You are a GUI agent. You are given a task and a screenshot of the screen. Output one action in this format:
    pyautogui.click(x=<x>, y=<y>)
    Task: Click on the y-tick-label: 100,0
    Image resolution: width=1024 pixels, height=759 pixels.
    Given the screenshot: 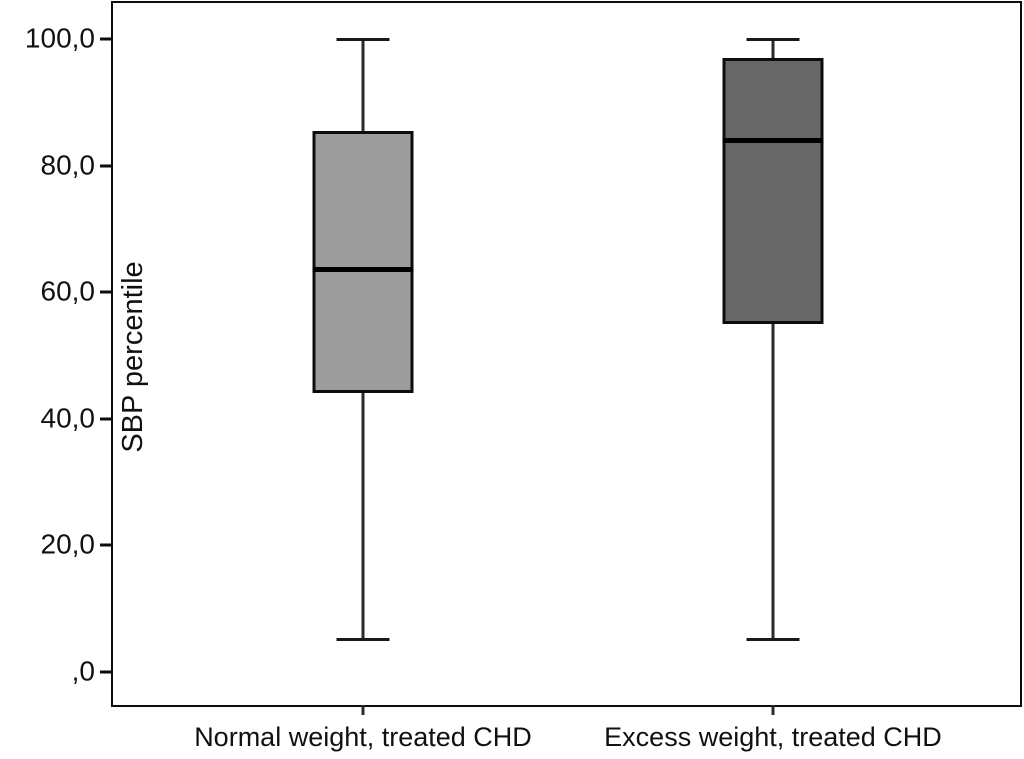 What is the action you would take?
    pyautogui.click(x=59, y=38)
    